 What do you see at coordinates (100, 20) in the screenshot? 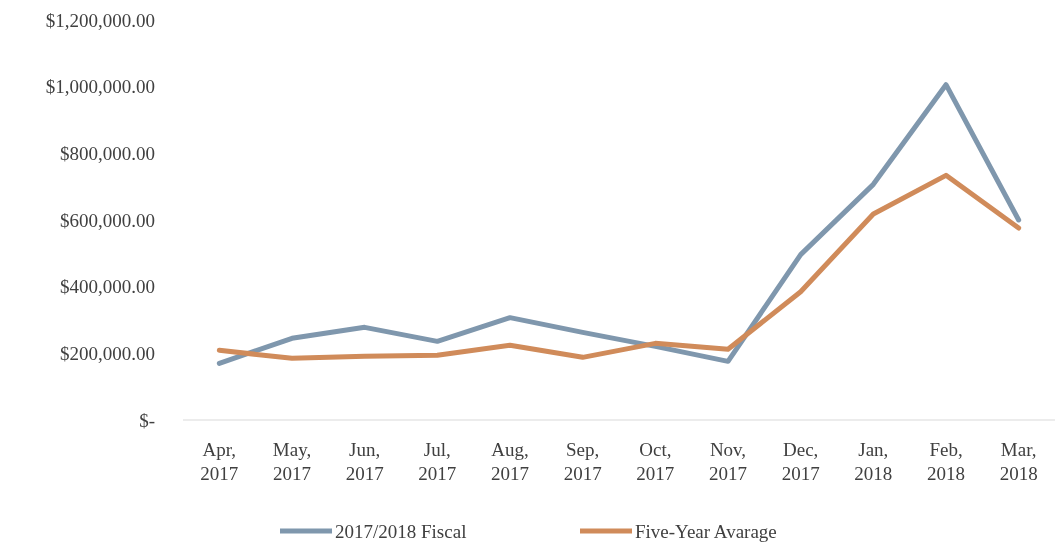
I see `y-tick-label: $1,200,000.00` at bounding box center [100, 20].